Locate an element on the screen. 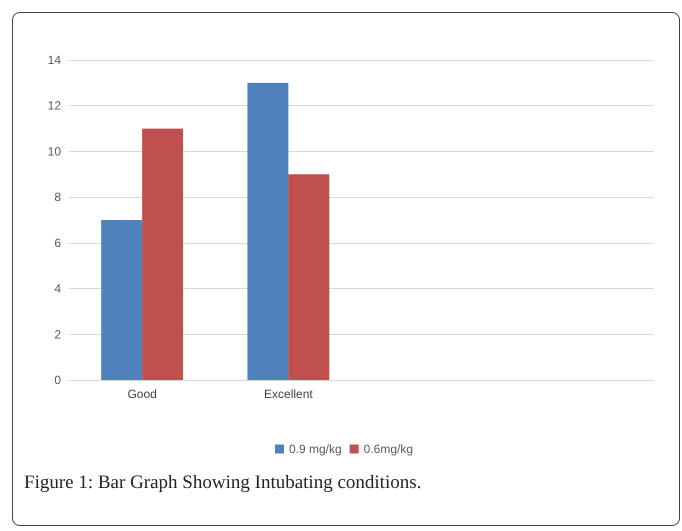  y-tick-label: 0 is located at coordinates (58, 380).